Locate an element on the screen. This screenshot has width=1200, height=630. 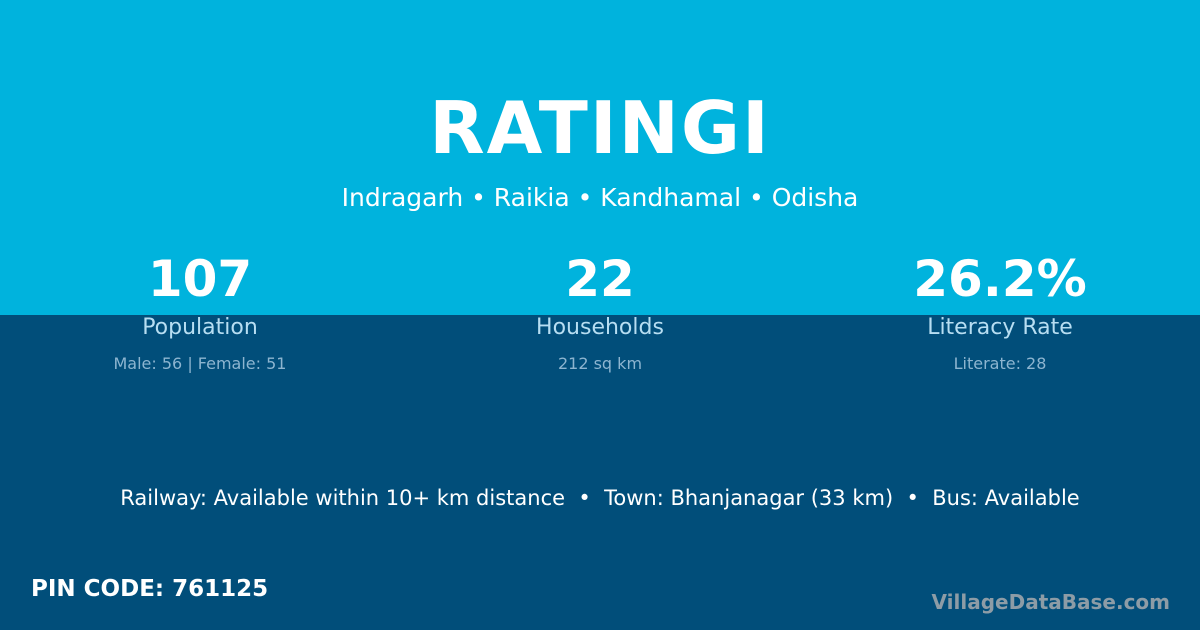
village-title: RATINGI is located at coordinates (600, 128).